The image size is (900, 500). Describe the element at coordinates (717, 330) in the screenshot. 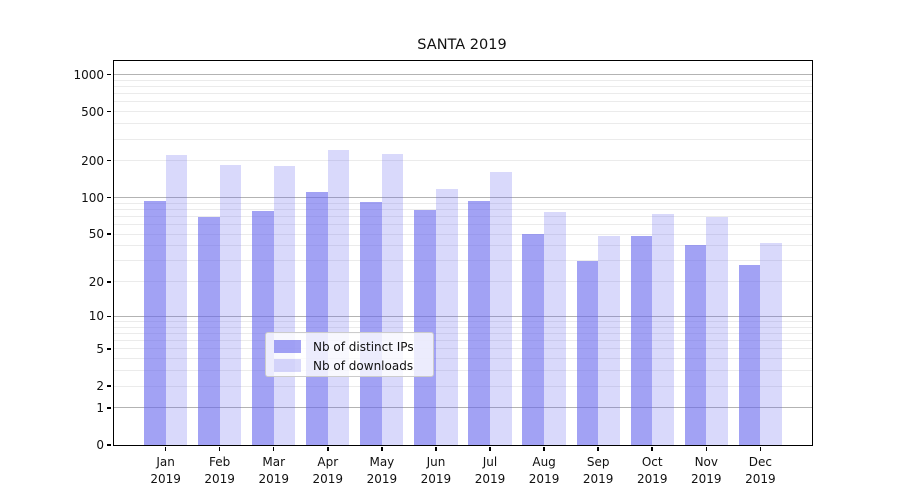

I see `bar-downloads-nov` at that location.